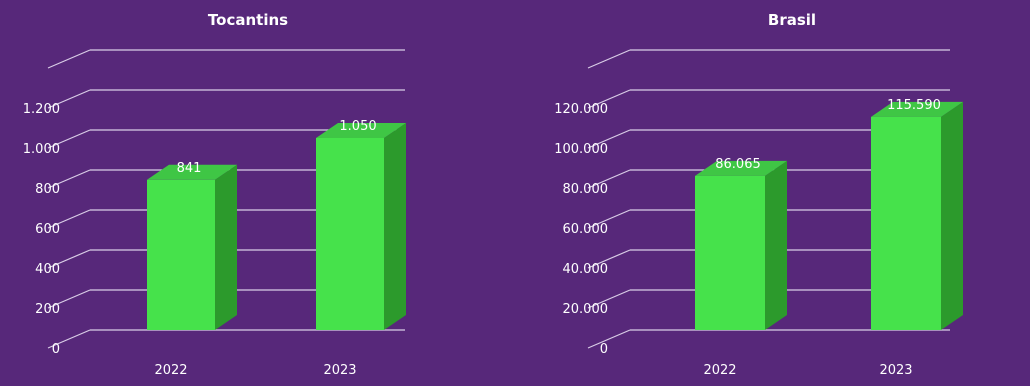 This screenshot has height=386, width=1030. What do you see at coordinates (581, 149) in the screenshot?
I see `y-tick-label: 100.000` at bounding box center [581, 149].